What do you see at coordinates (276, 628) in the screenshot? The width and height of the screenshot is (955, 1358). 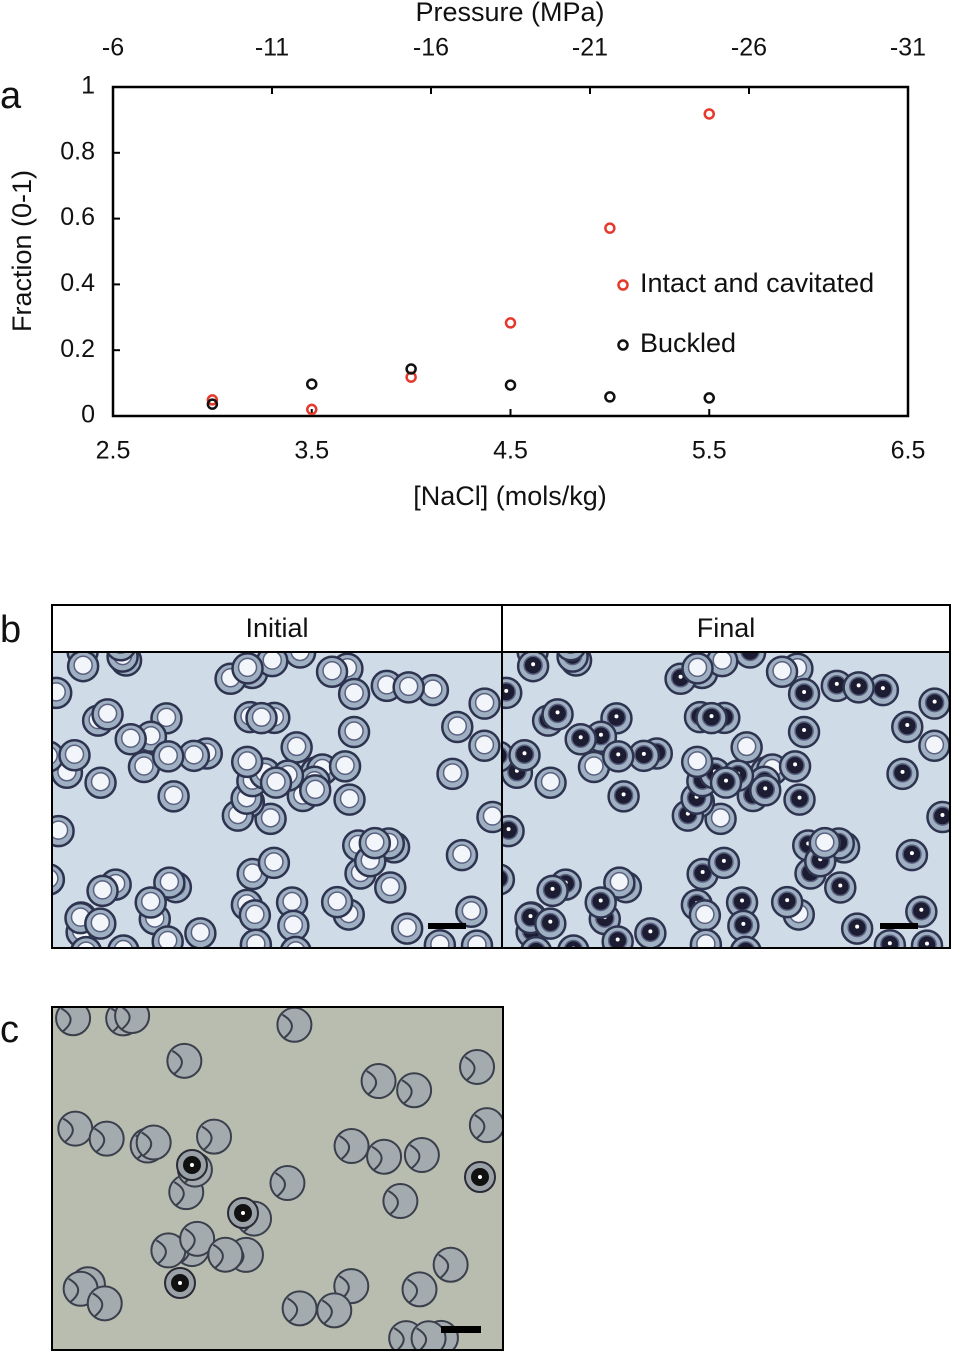 I see `header: Initial` at bounding box center [276, 628].